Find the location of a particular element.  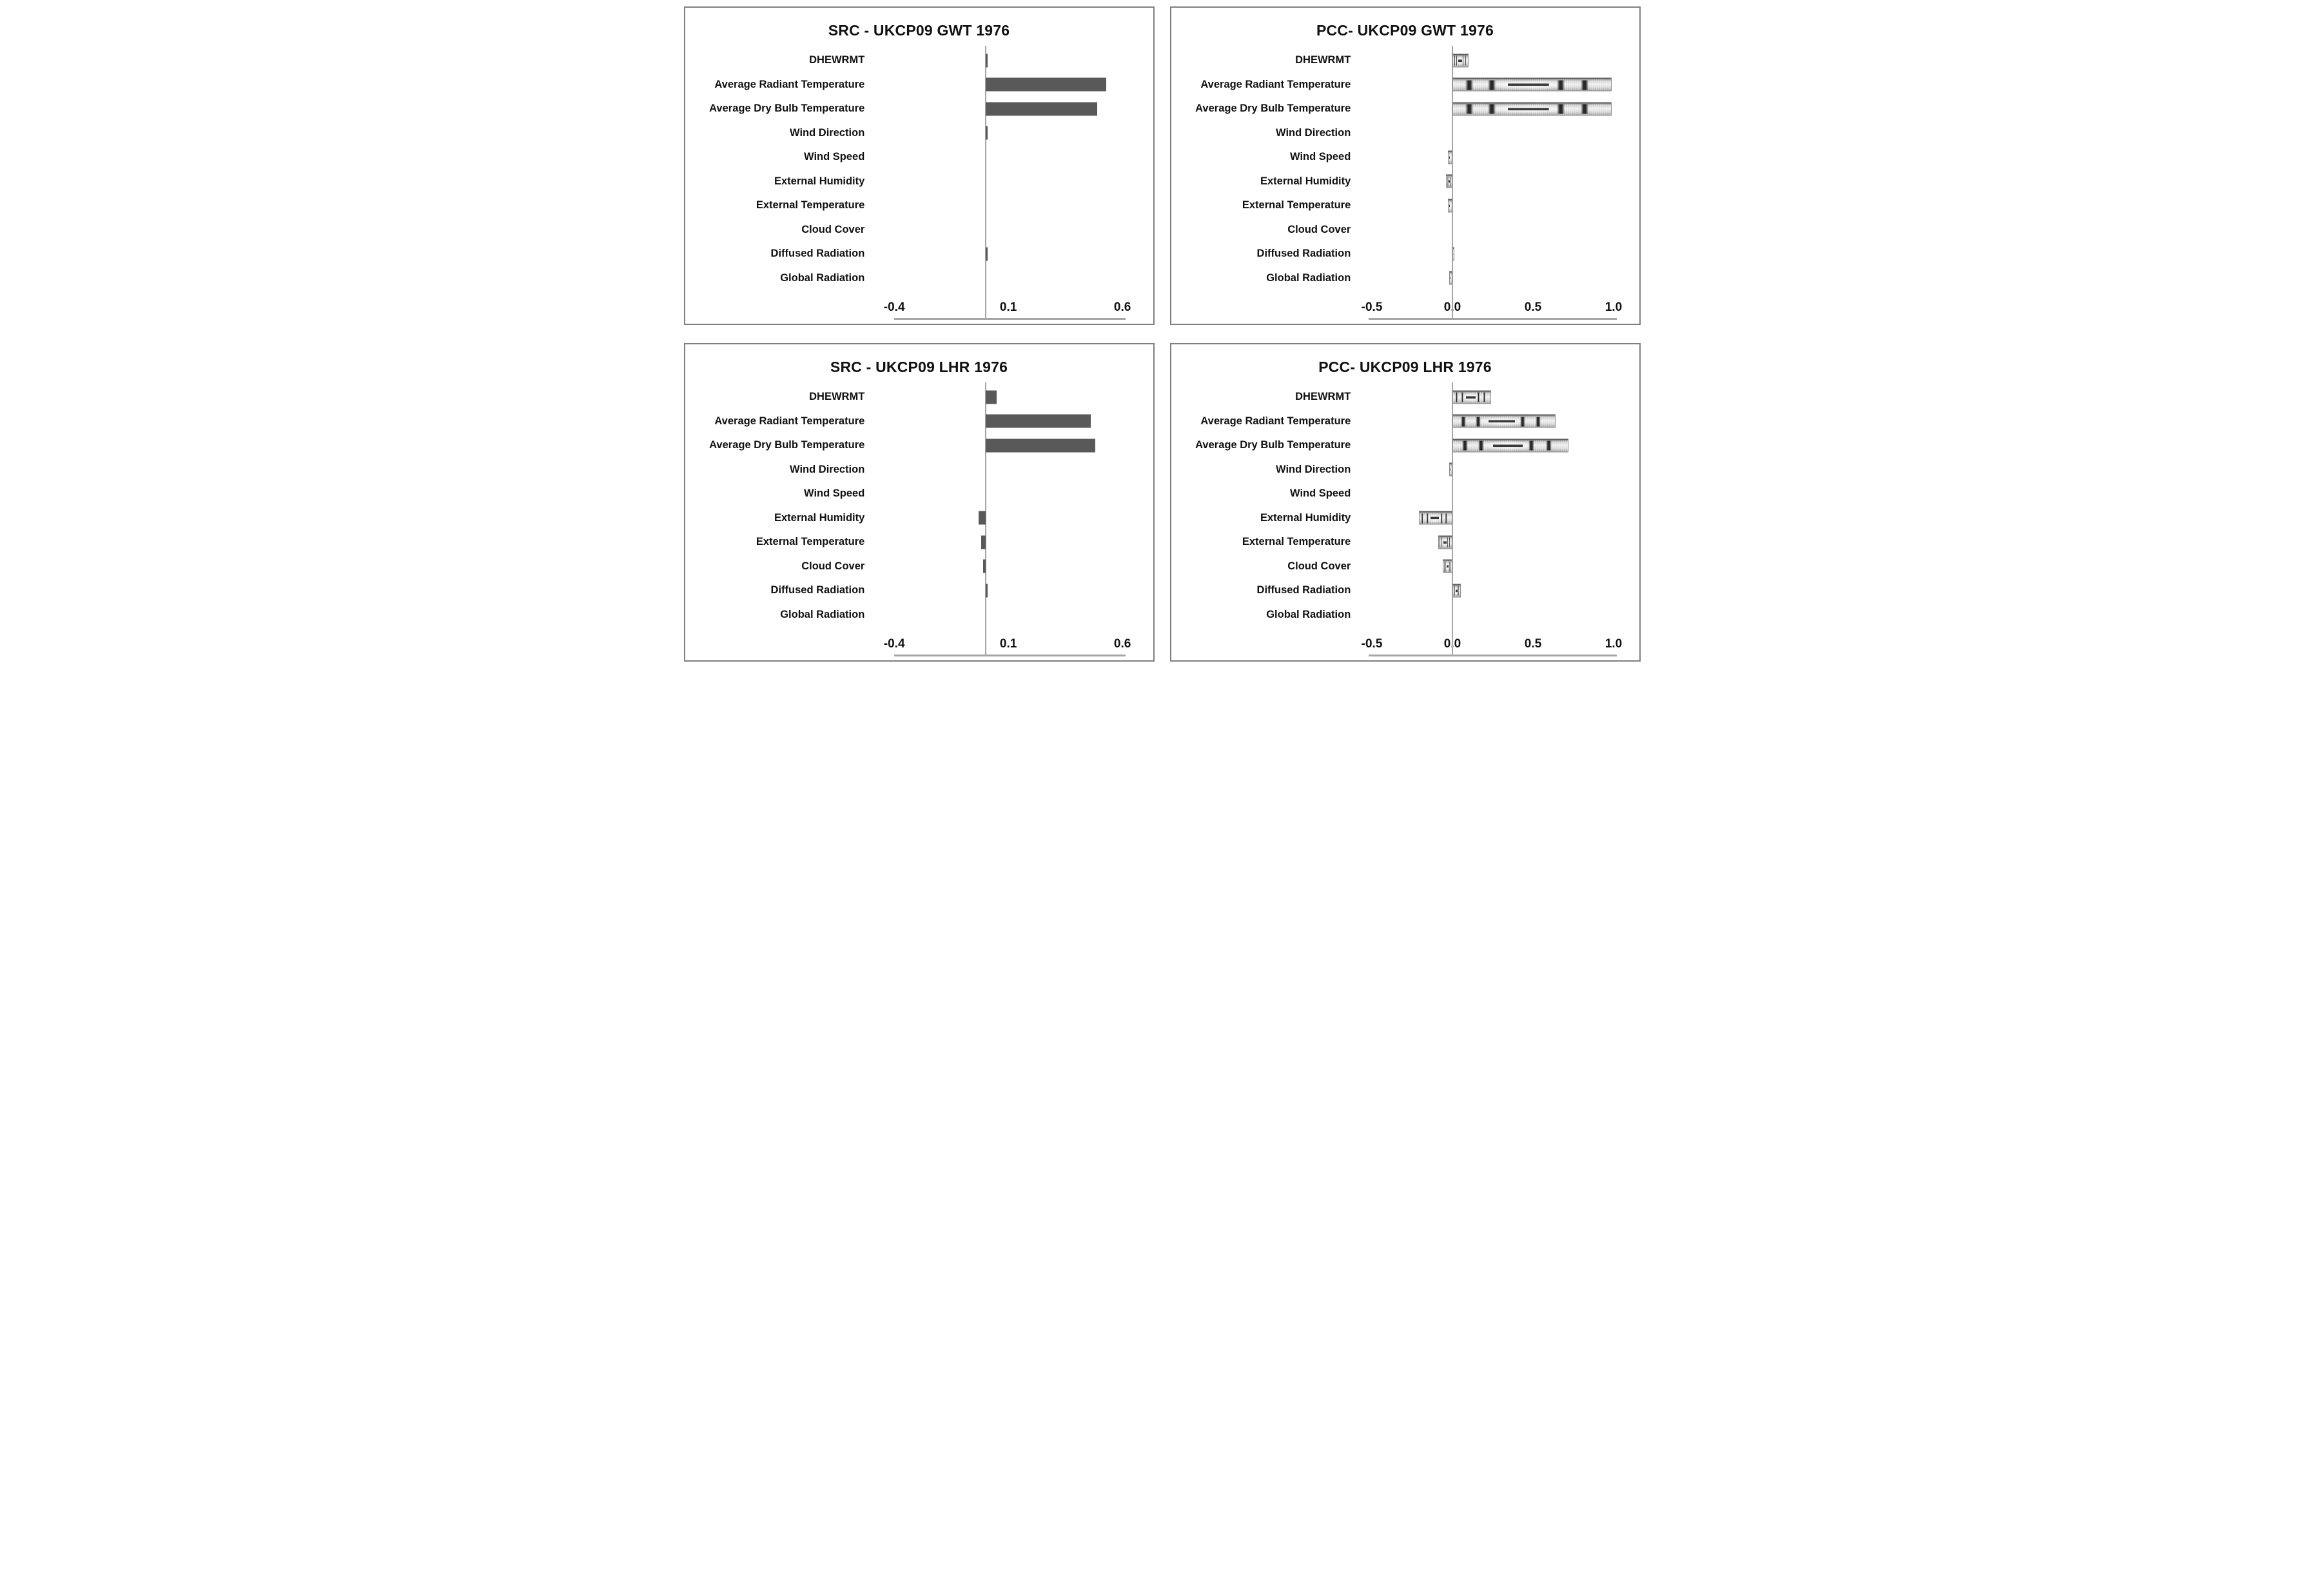

x-axis-tick-labels: -0.4 0.1 0.6 is located at coordinates (1009, 305).